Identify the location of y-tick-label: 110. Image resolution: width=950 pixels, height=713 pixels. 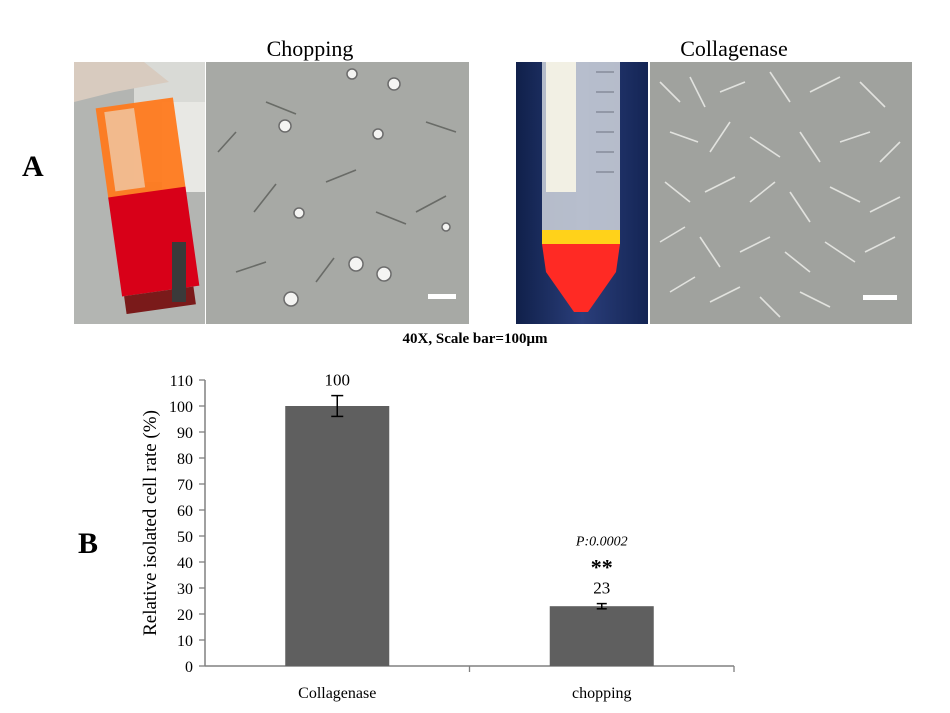
(181, 381).